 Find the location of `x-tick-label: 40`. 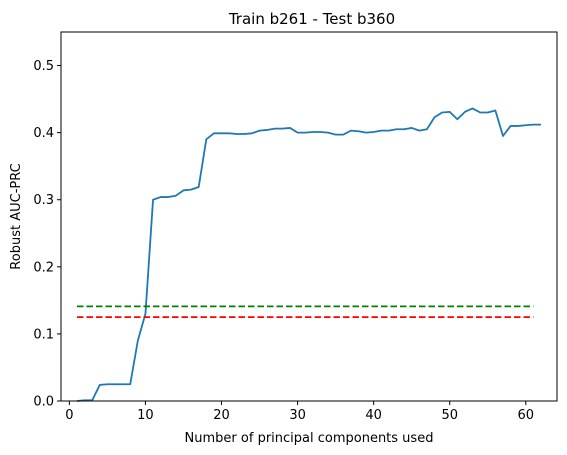

x-tick-label: 40 is located at coordinates (373, 415).